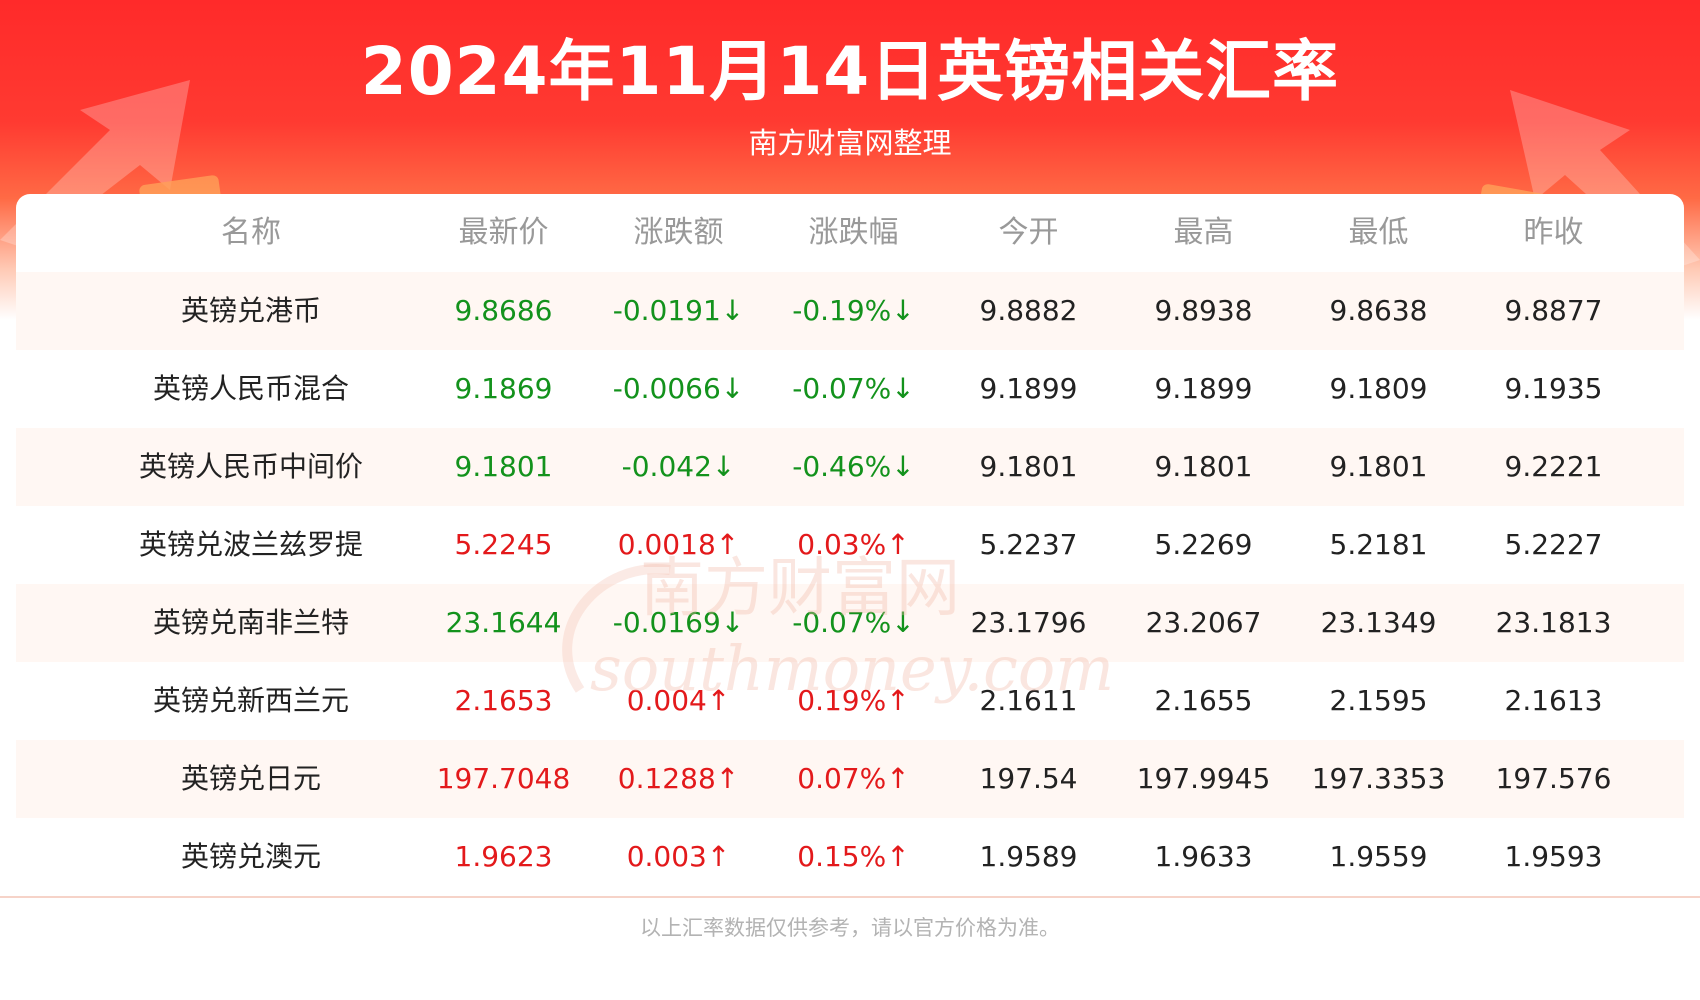 This screenshot has height=1000, width=1700. Describe the element at coordinates (1203, 544) in the screenshot. I see `row-high: 5.2269` at that location.